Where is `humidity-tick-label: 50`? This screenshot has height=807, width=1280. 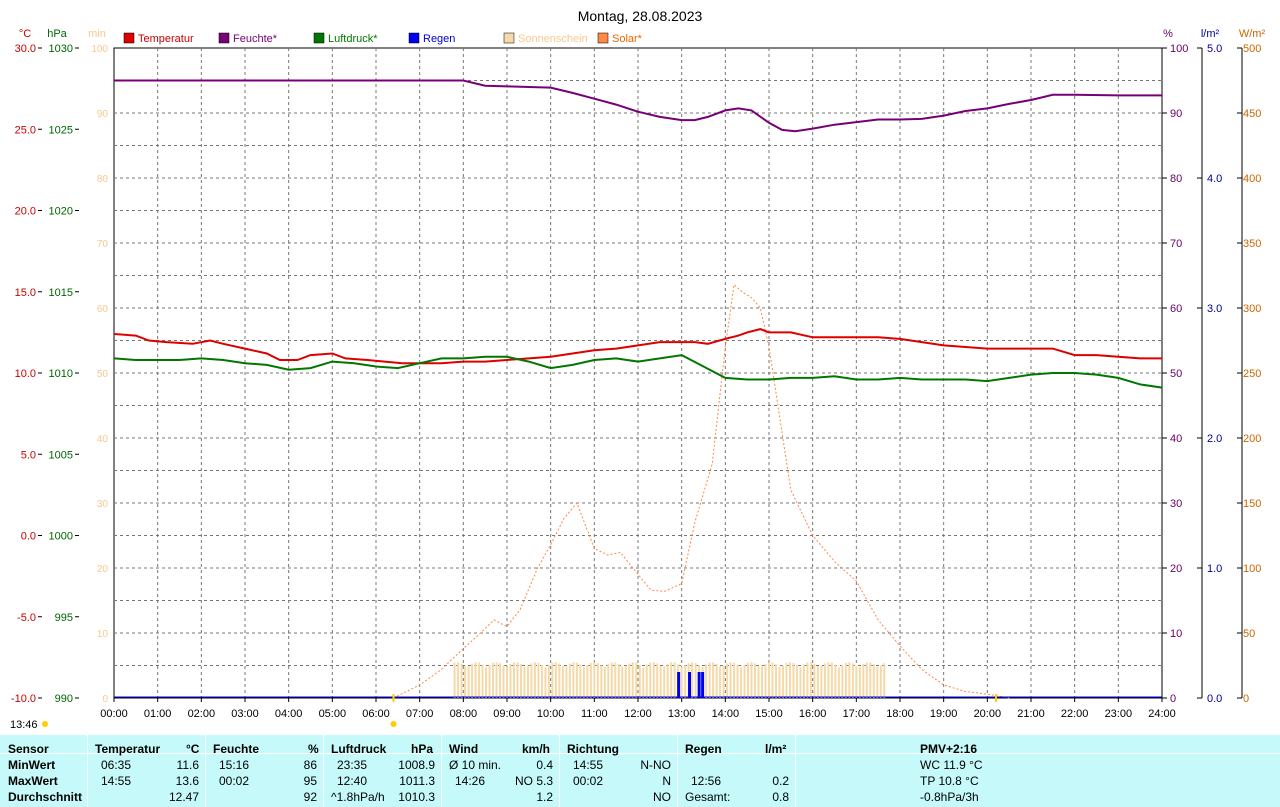
humidity-tick-label: 50 is located at coordinates (1176, 374).